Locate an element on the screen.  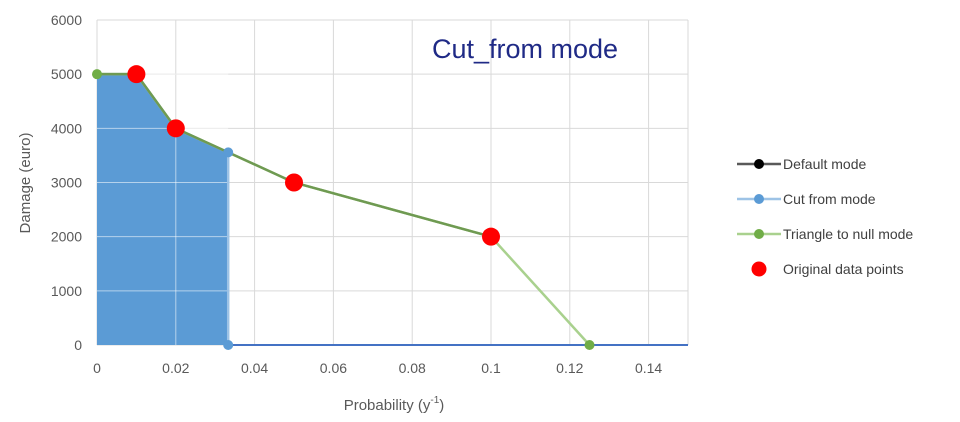
y-tick-label: 3000 is located at coordinates (66, 183).